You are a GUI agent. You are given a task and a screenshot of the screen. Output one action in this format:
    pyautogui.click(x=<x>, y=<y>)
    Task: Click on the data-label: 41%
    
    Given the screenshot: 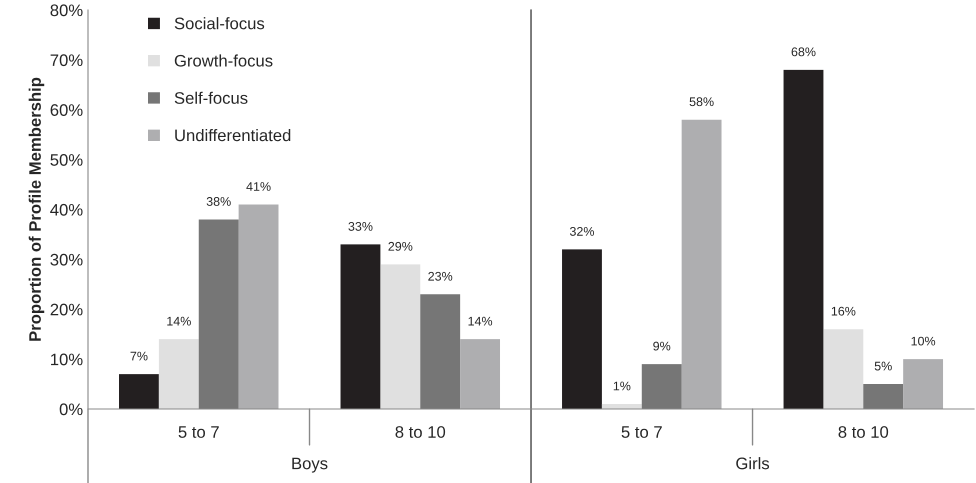 What is the action you would take?
    pyautogui.click(x=258, y=186)
    